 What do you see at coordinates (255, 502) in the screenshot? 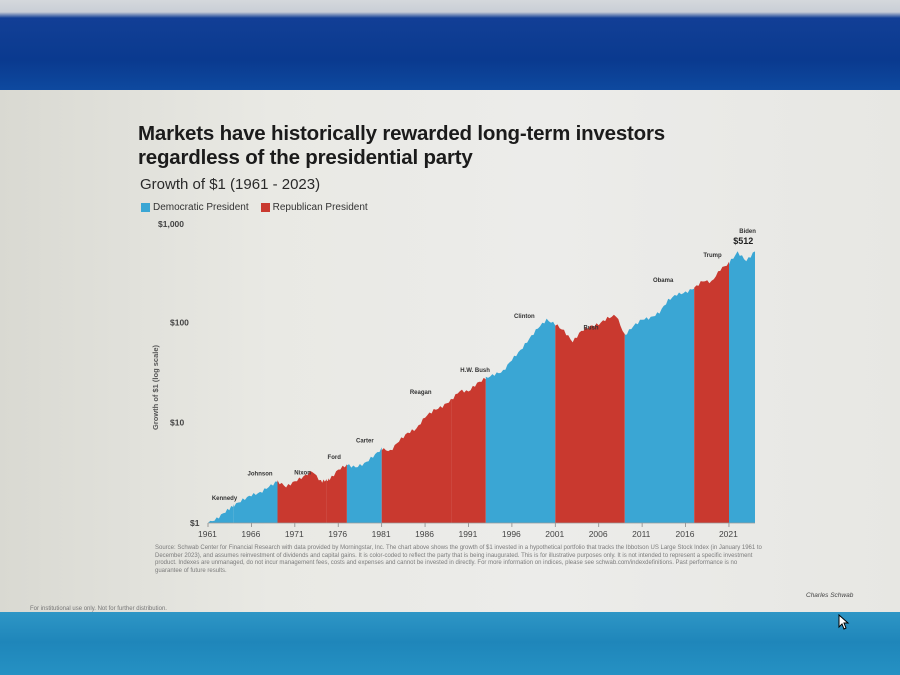
I see `president-area-johnson` at bounding box center [255, 502].